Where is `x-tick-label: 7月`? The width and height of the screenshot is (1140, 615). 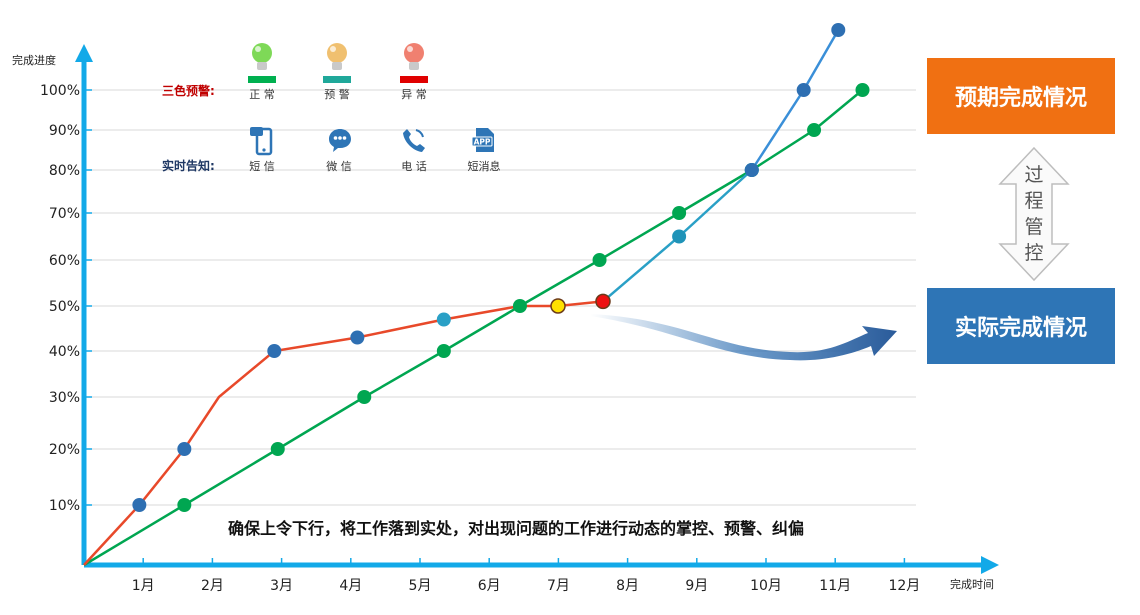 x-tick-label: 7月 is located at coordinates (558, 586).